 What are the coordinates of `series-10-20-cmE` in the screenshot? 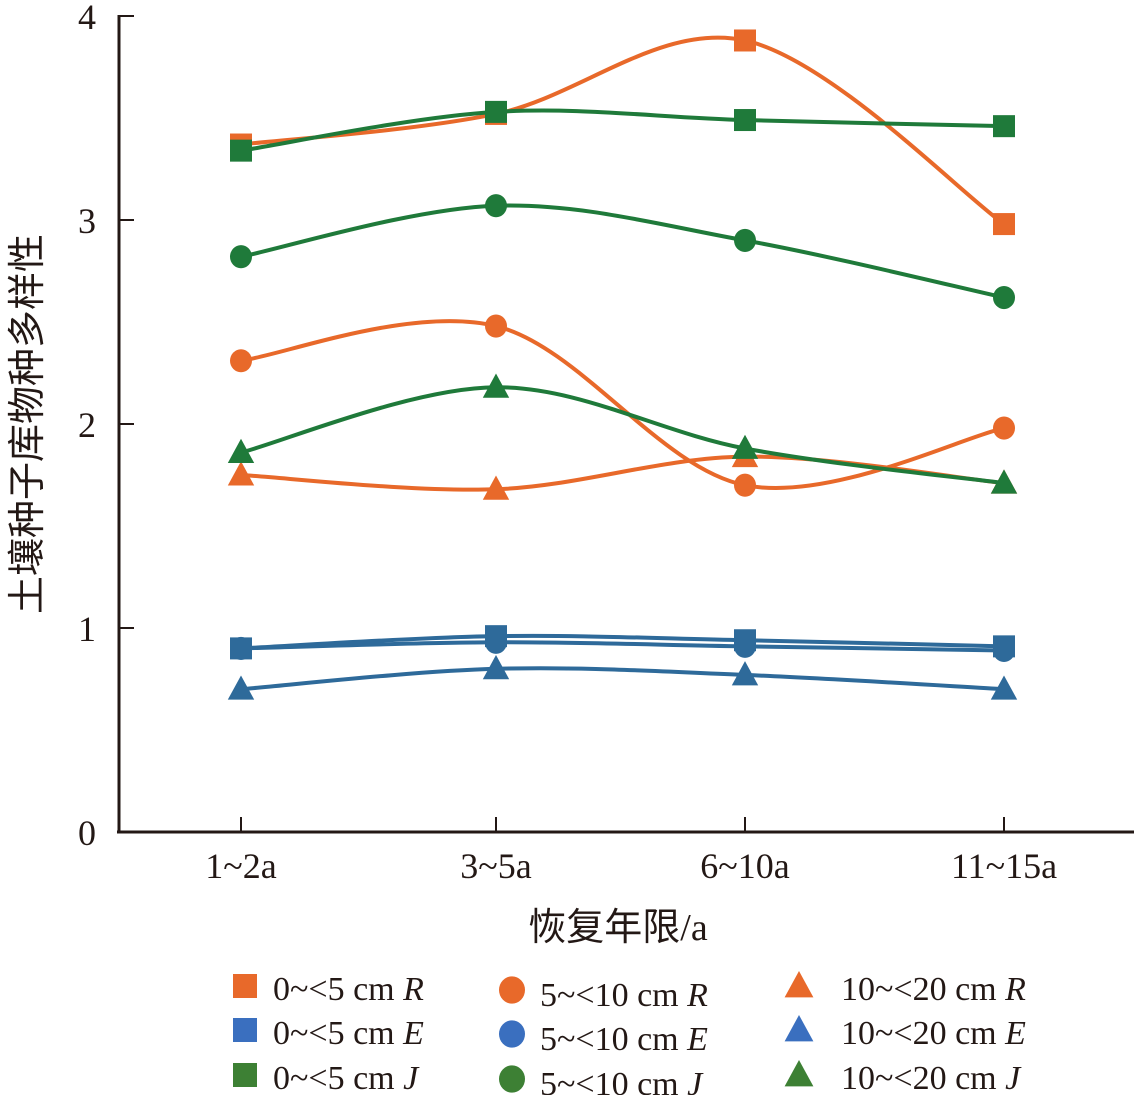 It's located at (622, 677).